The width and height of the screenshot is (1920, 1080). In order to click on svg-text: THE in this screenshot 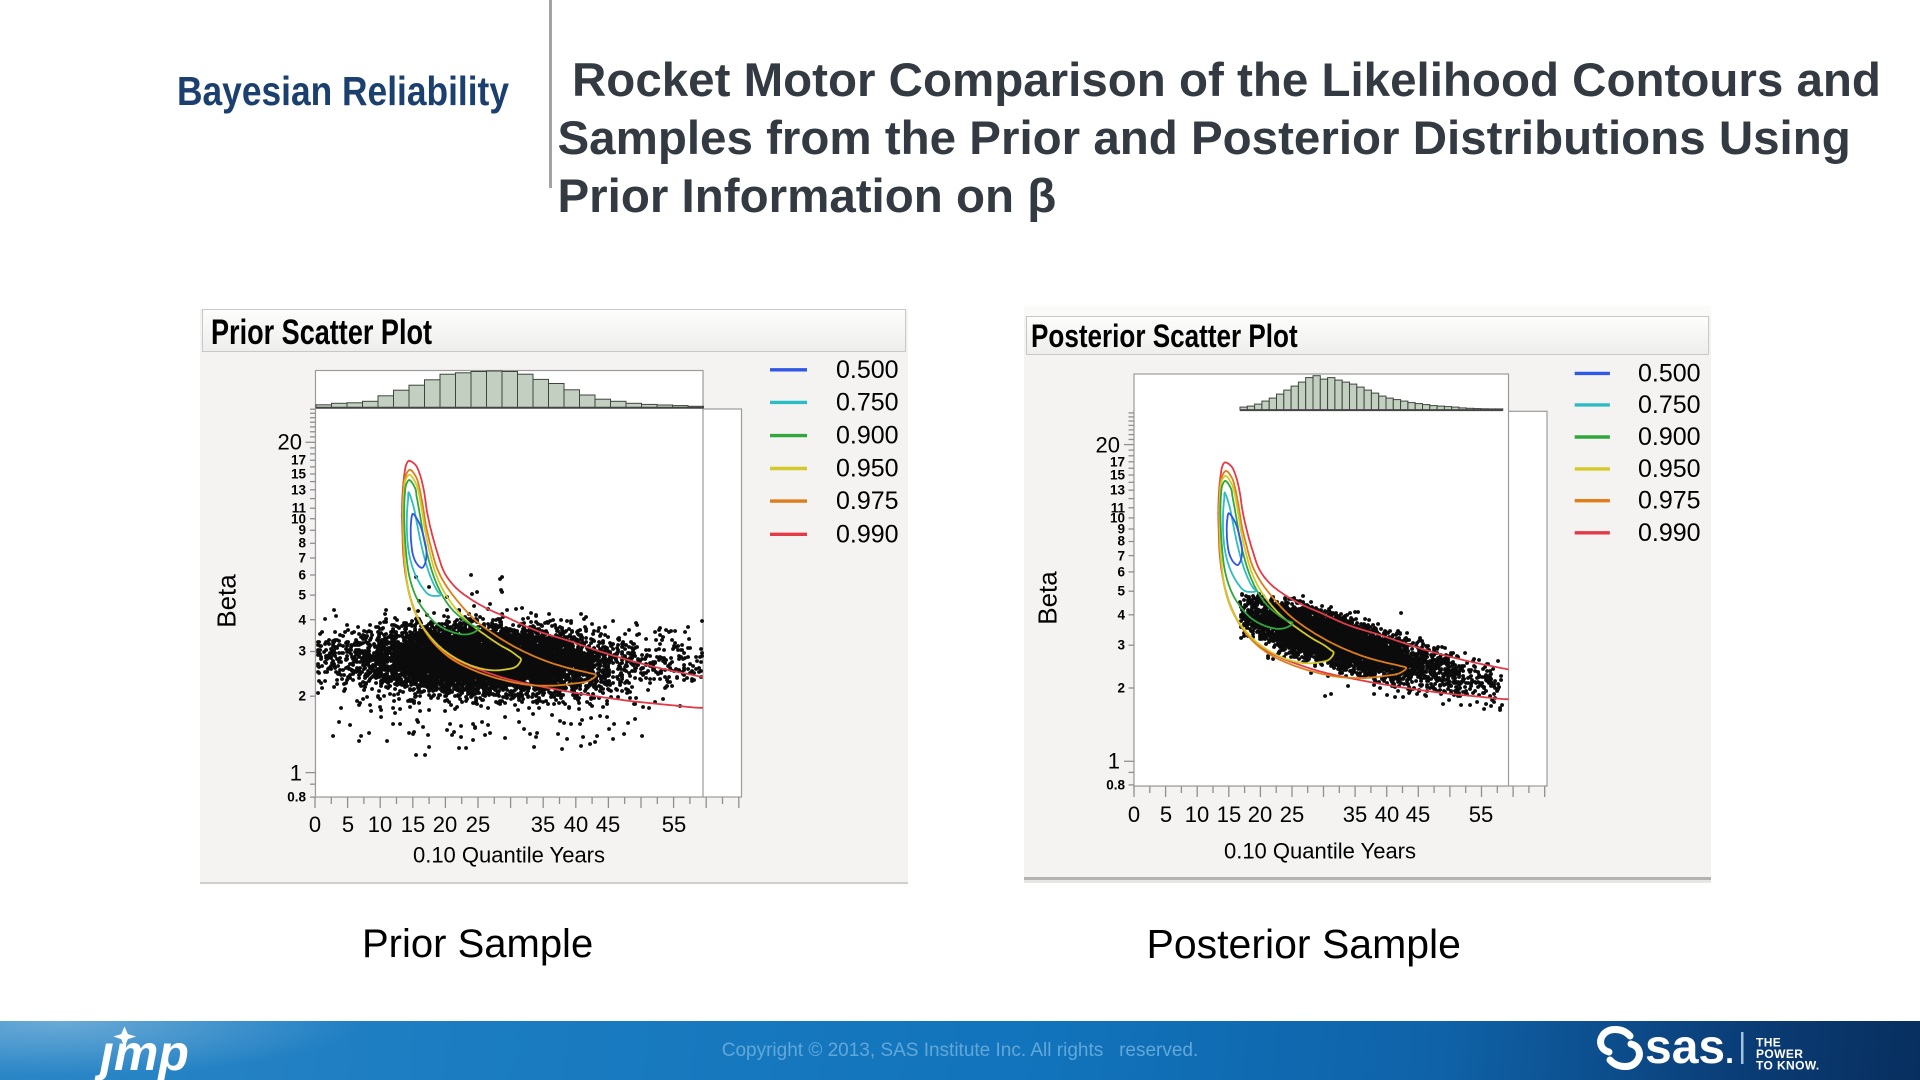, I will do `click(1768, 1043)`.